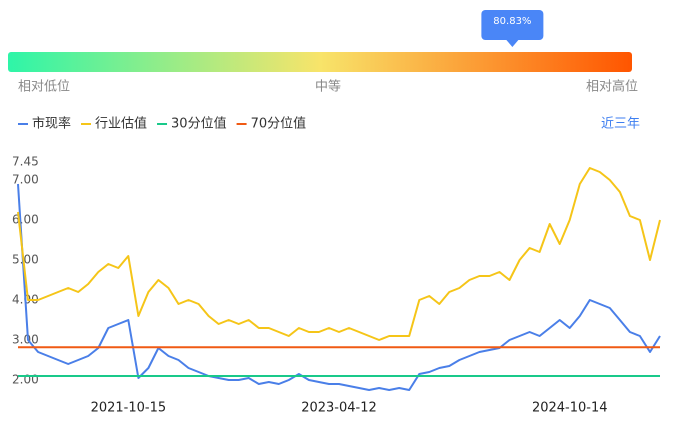 The width and height of the screenshot is (686, 446). What do you see at coordinates (25, 162) in the screenshot?
I see `y-tick-label: 7.45` at bounding box center [25, 162].